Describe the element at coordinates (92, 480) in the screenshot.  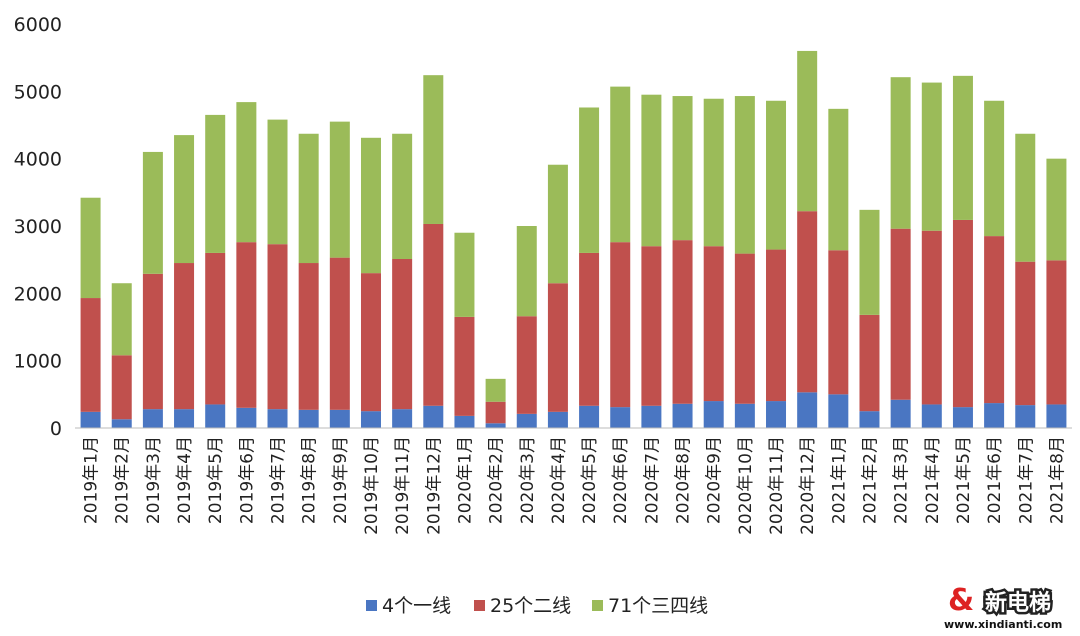
I see `x-tick-label: 2019年1月` at that location.